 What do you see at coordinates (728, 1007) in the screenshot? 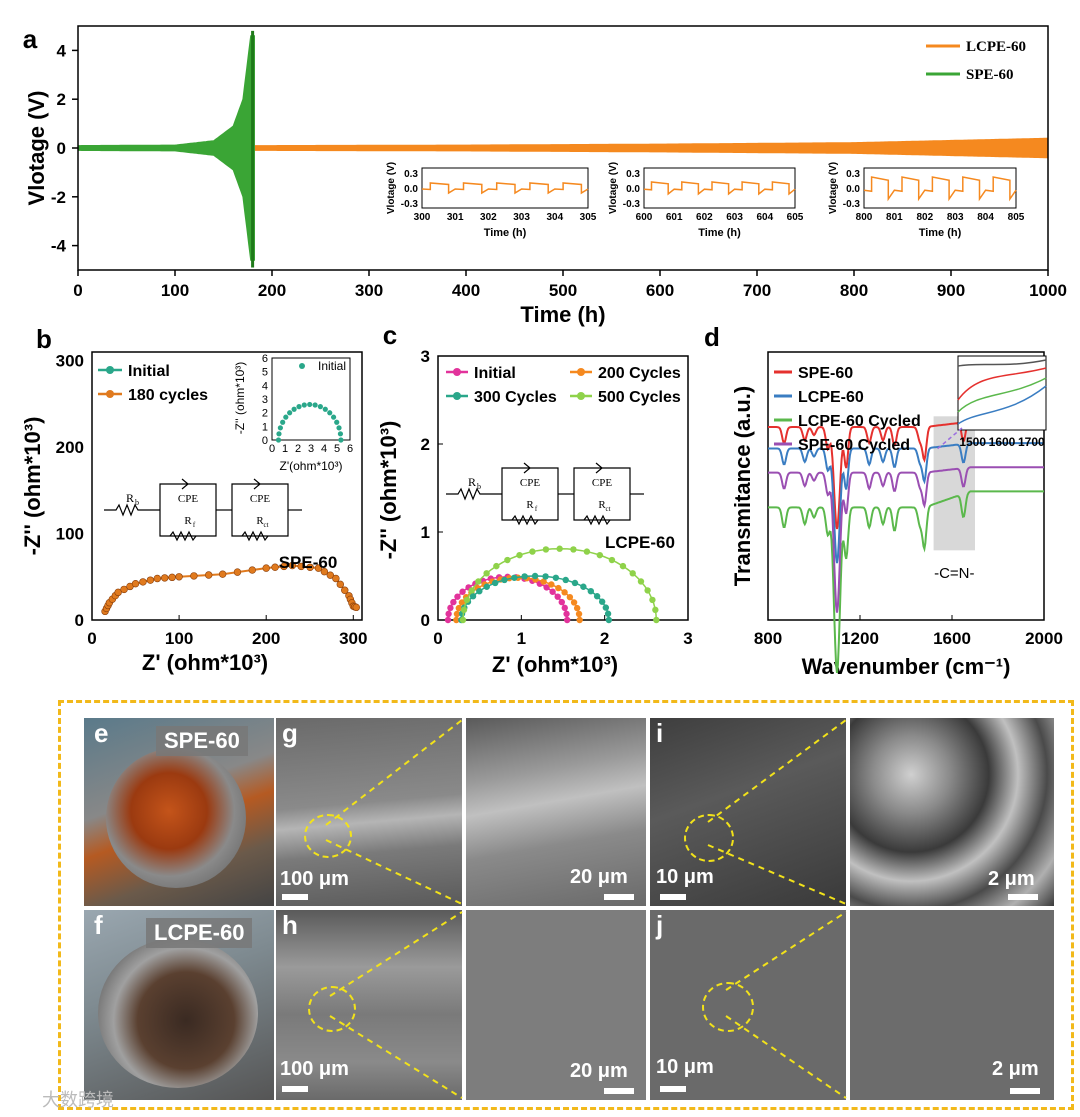
I see `zoom-circle-j` at bounding box center [728, 1007].